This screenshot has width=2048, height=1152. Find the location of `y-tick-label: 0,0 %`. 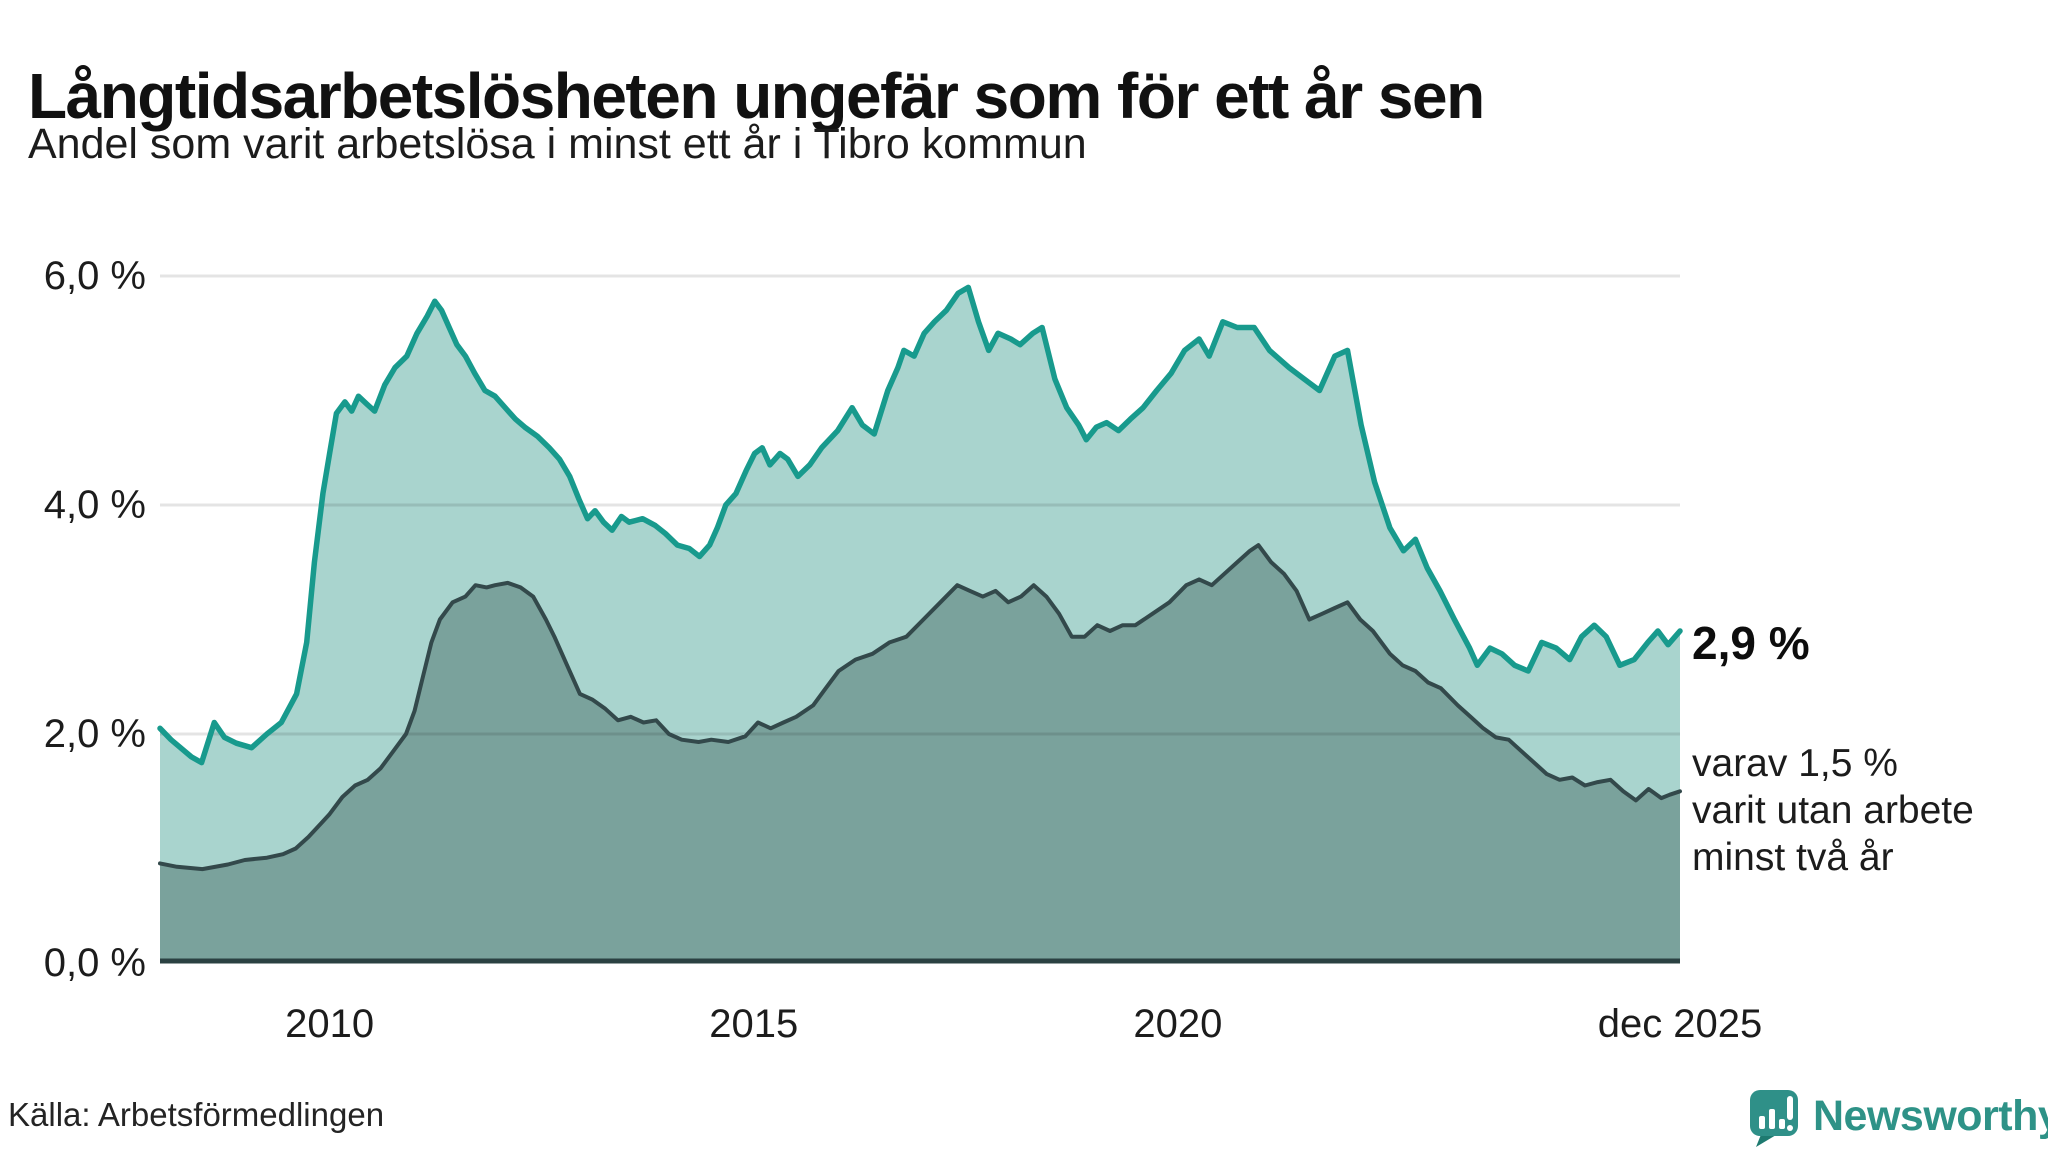

y-tick-label: 0,0 % is located at coordinates (94, 963).